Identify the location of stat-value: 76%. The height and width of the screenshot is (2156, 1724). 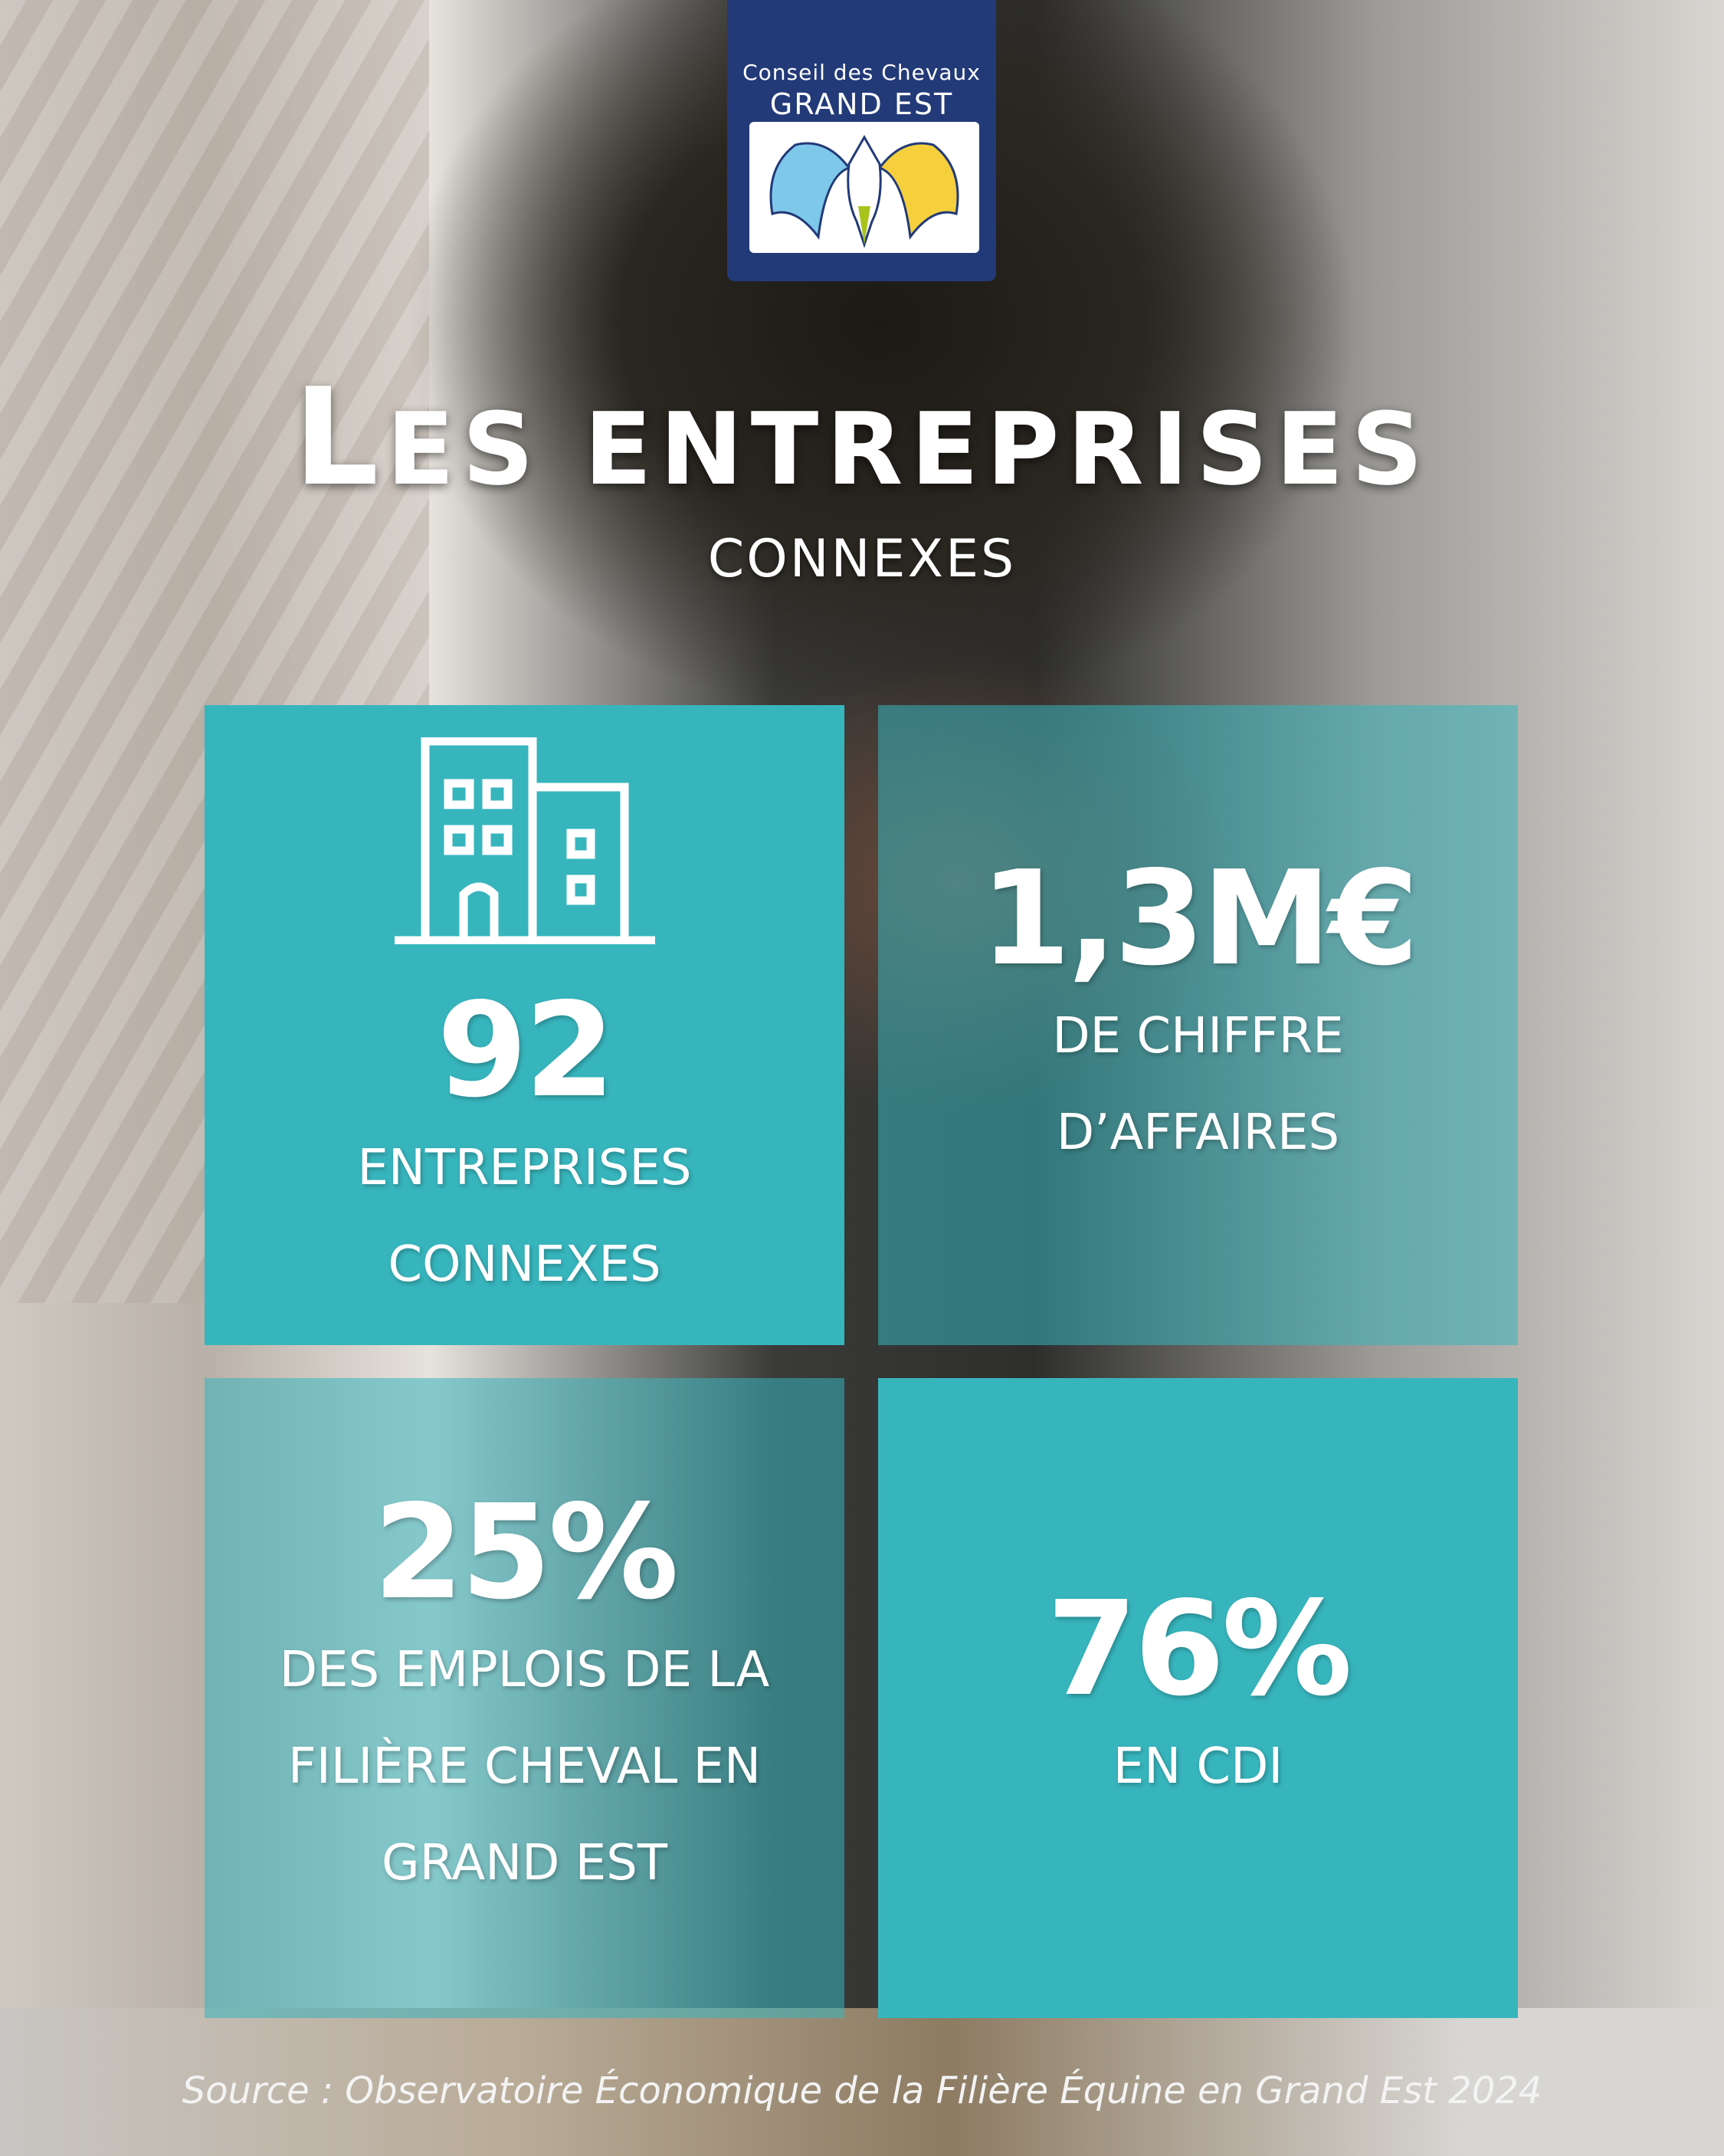
(1199, 1650).